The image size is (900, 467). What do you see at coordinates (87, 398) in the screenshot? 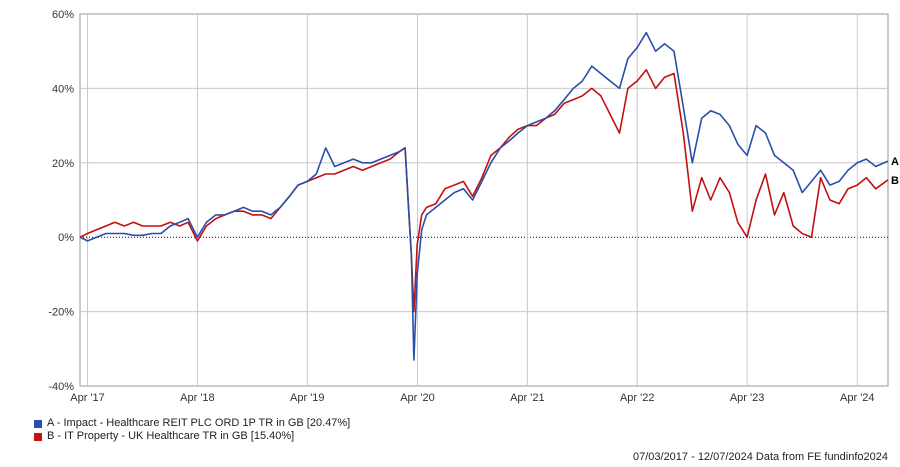
I see `x-tick-label: Apr '17` at bounding box center [87, 398].